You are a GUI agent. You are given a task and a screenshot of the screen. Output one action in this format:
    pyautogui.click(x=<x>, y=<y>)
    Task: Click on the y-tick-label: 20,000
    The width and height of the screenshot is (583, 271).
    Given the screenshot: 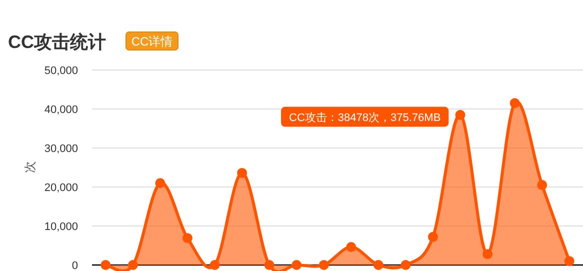 What is the action you would take?
    pyautogui.click(x=61, y=188)
    